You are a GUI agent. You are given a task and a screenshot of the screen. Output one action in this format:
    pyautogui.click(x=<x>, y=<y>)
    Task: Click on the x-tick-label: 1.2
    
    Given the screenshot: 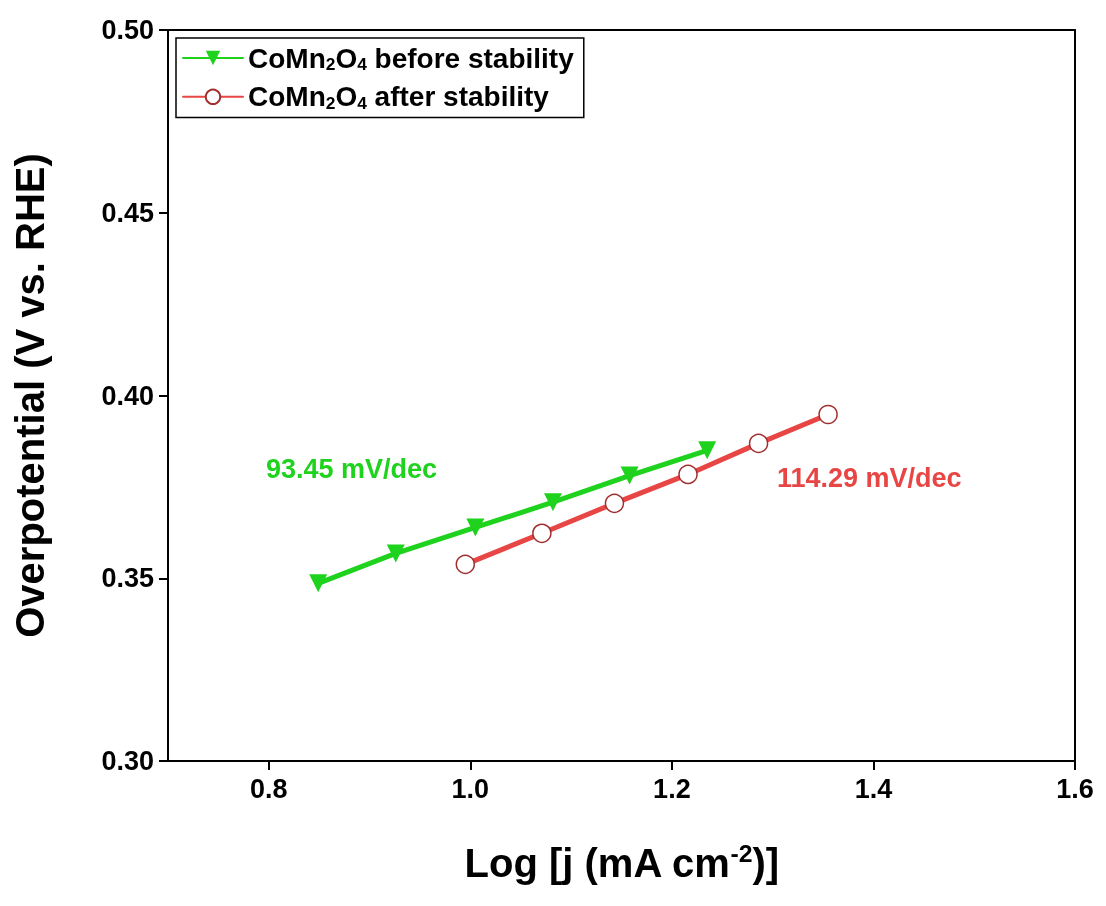 What is the action you would take?
    pyautogui.click(x=672, y=788)
    